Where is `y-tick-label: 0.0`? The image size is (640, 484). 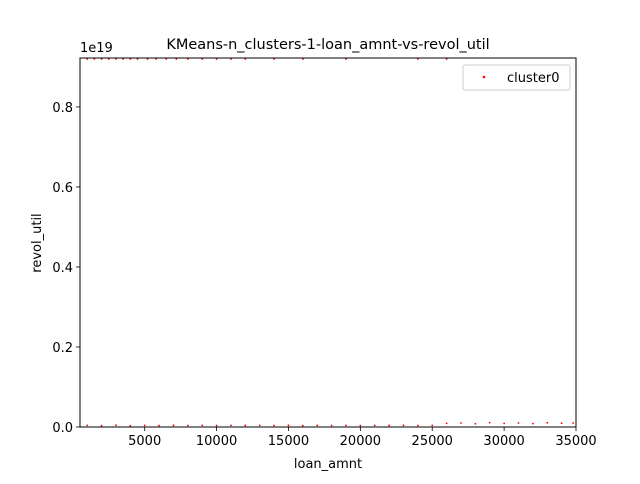
y-tick-label: 0.0 is located at coordinates (62, 428).